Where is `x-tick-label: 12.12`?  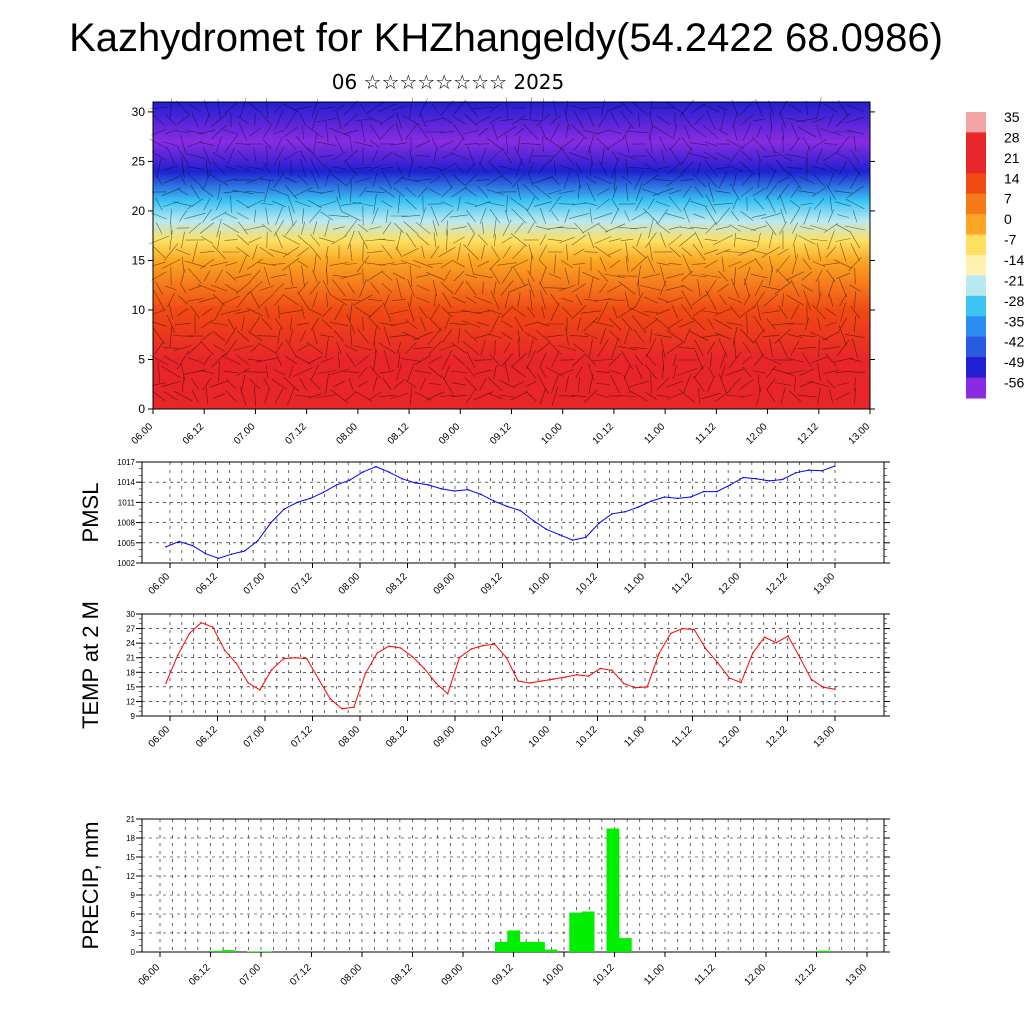 x-tick-label: 12.12 is located at coordinates (808, 434).